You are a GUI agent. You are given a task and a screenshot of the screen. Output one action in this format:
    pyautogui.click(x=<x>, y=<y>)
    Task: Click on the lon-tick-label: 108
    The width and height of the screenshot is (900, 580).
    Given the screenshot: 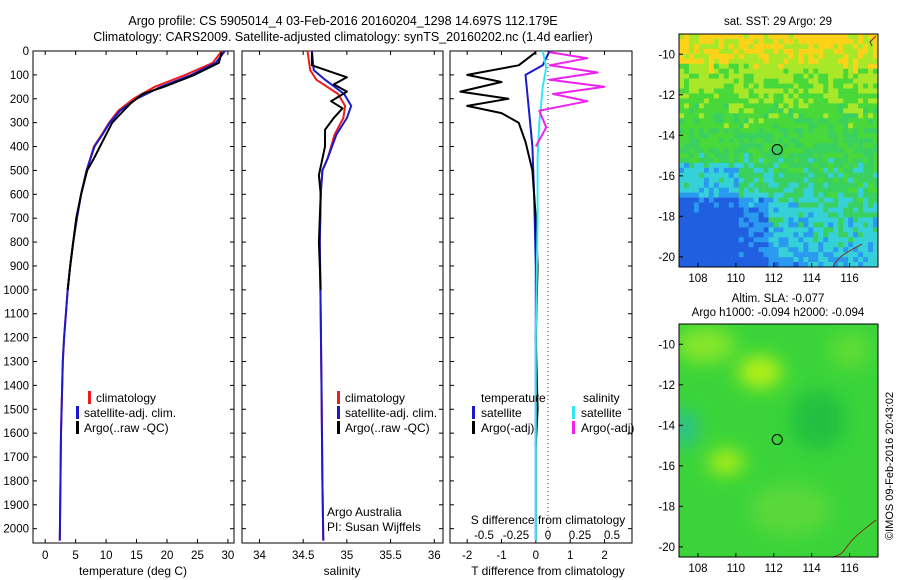 What is the action you would take?
    pyautogui.click(x=697, y=279)
    